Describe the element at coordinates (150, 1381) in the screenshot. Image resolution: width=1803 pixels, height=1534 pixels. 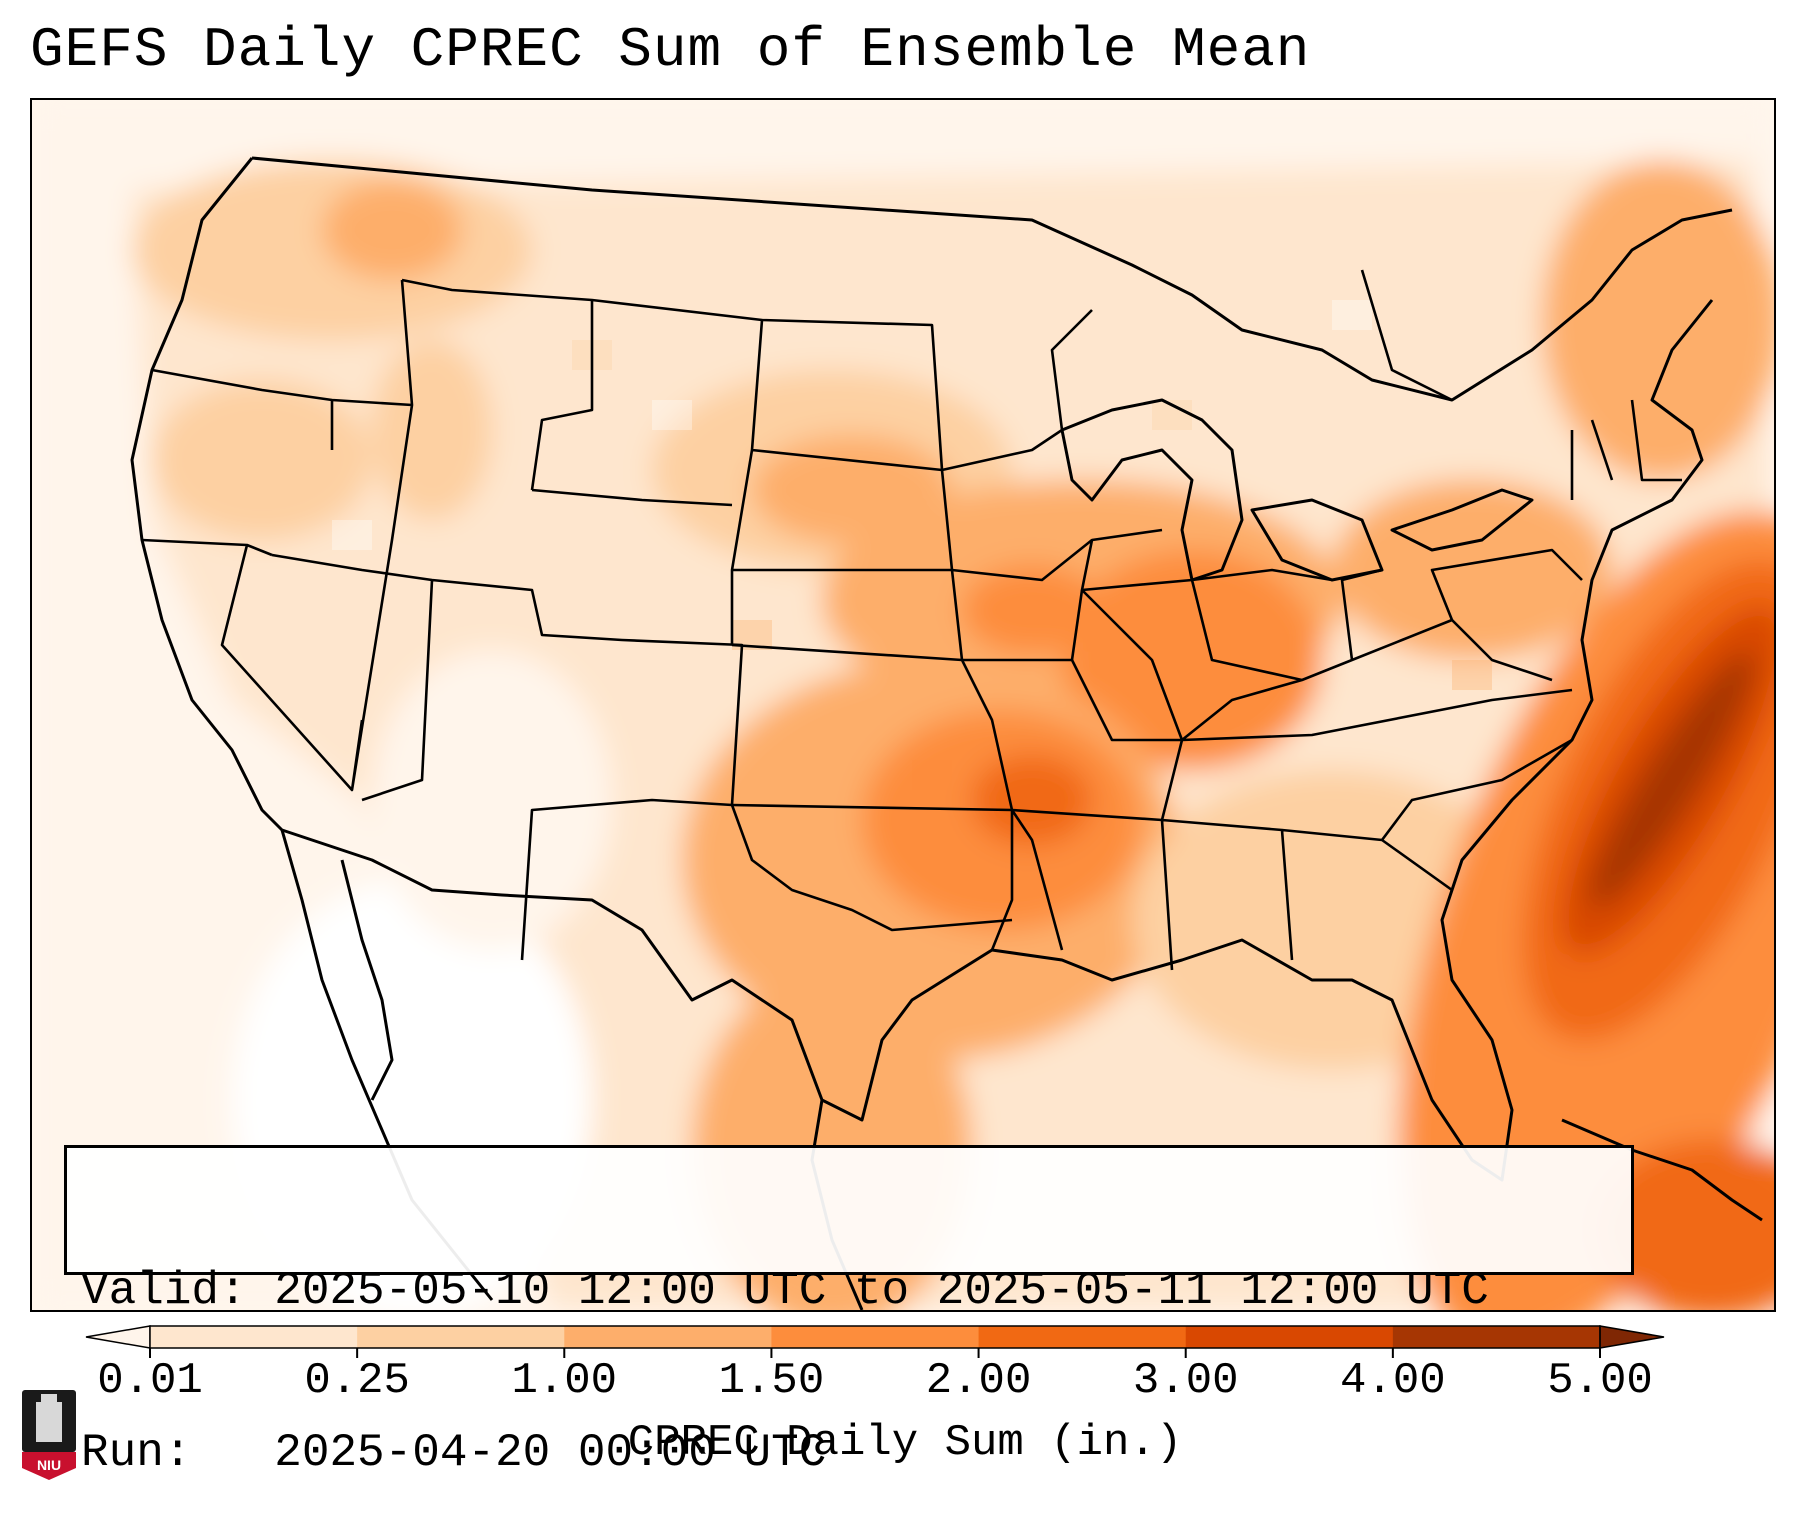
I see `colorbar-tick-label: 0.01` at that location.